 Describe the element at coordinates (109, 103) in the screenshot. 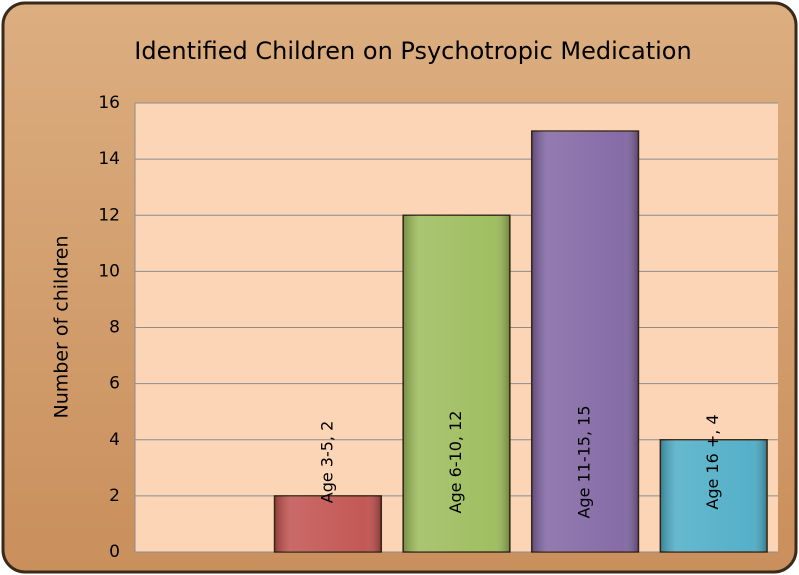

I see `y-tick-label: 16` at that location.